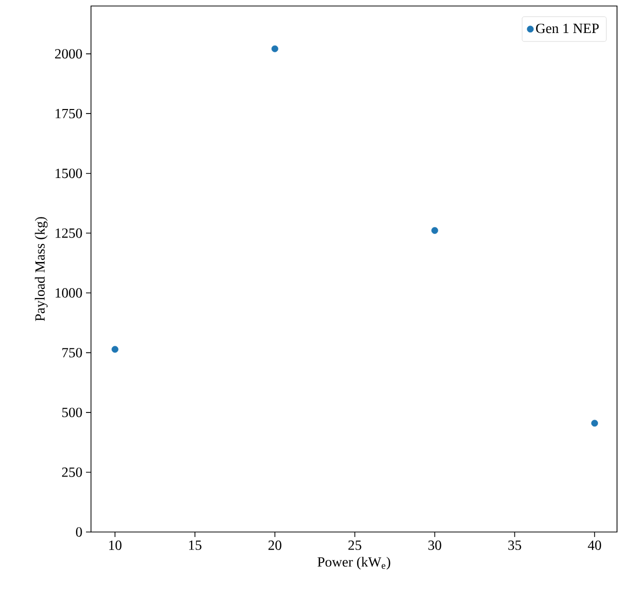  What do you see at coordinates (41, 269) in the screenshot?
I see `y-axis-title: Payload Mass (kg)` at bounding box center [41, 269].